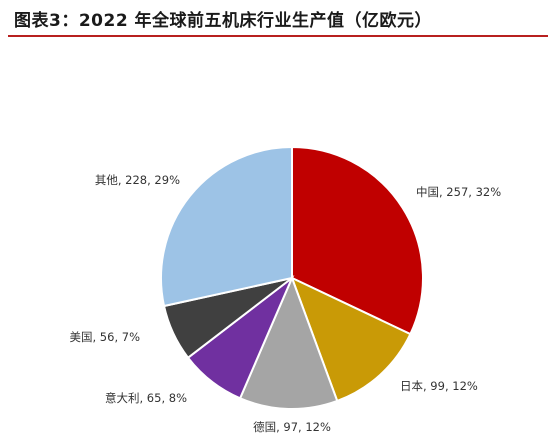  Describe the element at coordinates (278, 36) in the screenshot. I see `title-divider` at that location.